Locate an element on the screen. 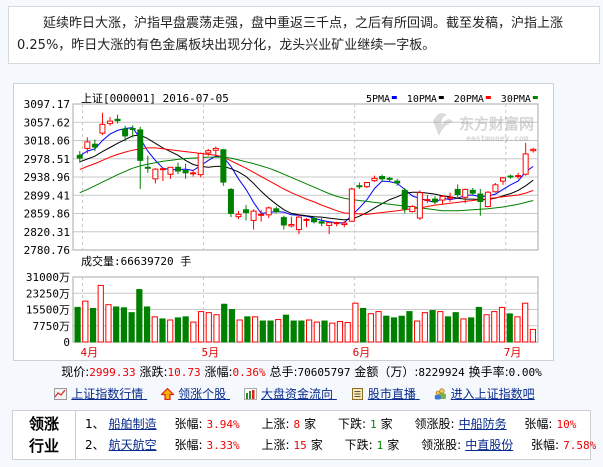  leader-pct: 10% is located at coordinates (566, 424).